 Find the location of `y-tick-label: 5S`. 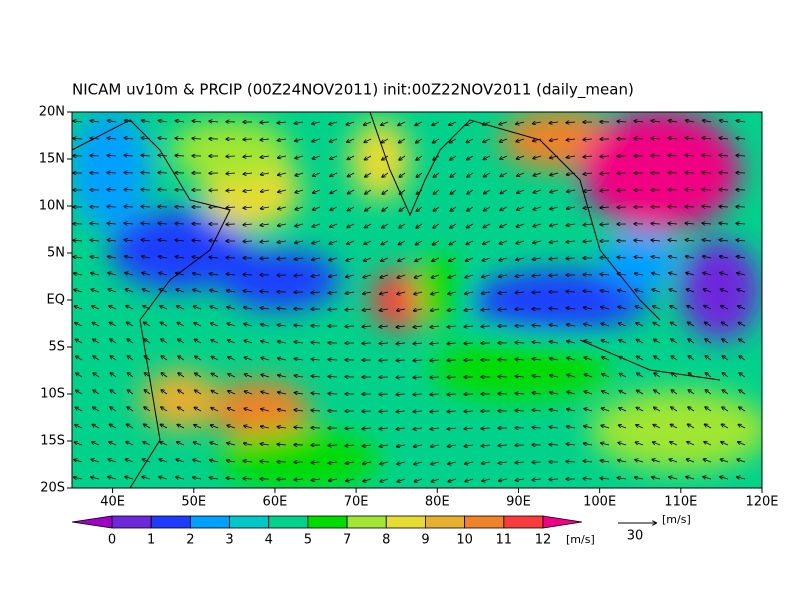

y-tick-label: 5S is located at coordinates (56, 347).